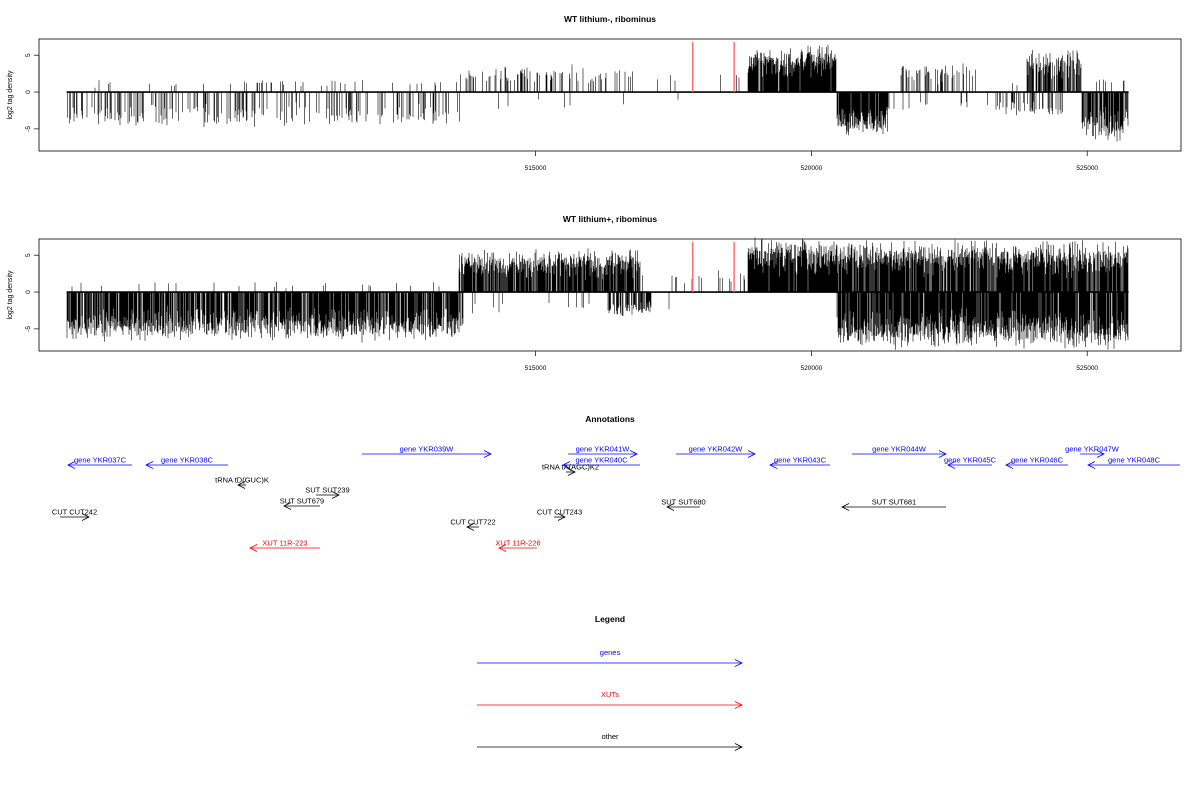 Image resolution: width=1200 pixels, height=800 pixels. Describe the element at coordinates (713, 267) in the screenshot. I see `marker-group` at that location.